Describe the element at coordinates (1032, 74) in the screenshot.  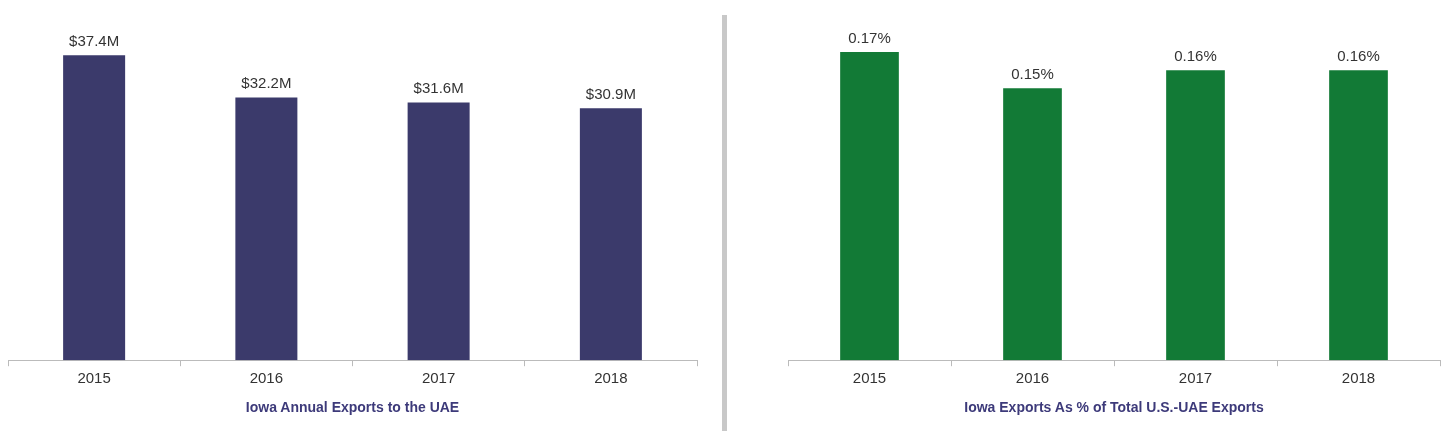
I see `data-label: 0.15%` at that location.